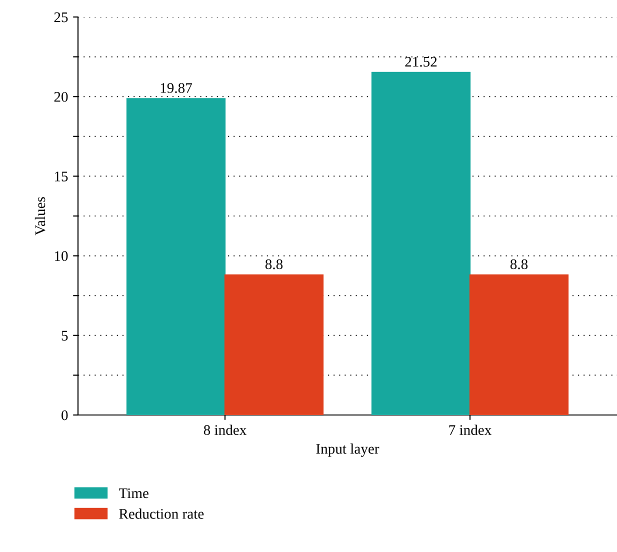 The height and width of the screenshot is (552, 617). I want to click on y-tick-label: 25, so click(61, 17).